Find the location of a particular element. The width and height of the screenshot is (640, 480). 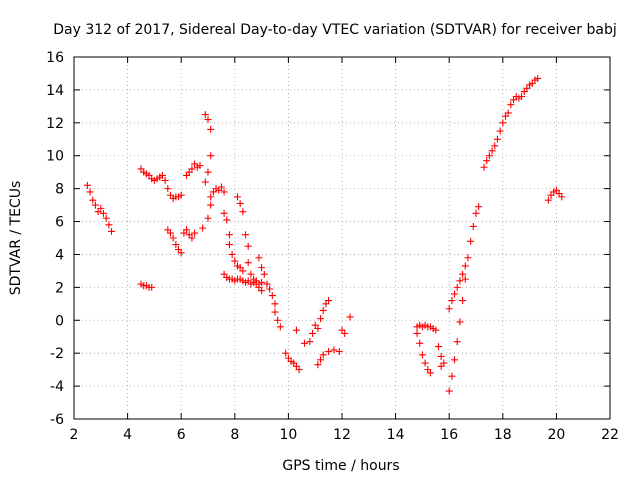

y-tick-label: 0 is located at coordinates (59, 321).